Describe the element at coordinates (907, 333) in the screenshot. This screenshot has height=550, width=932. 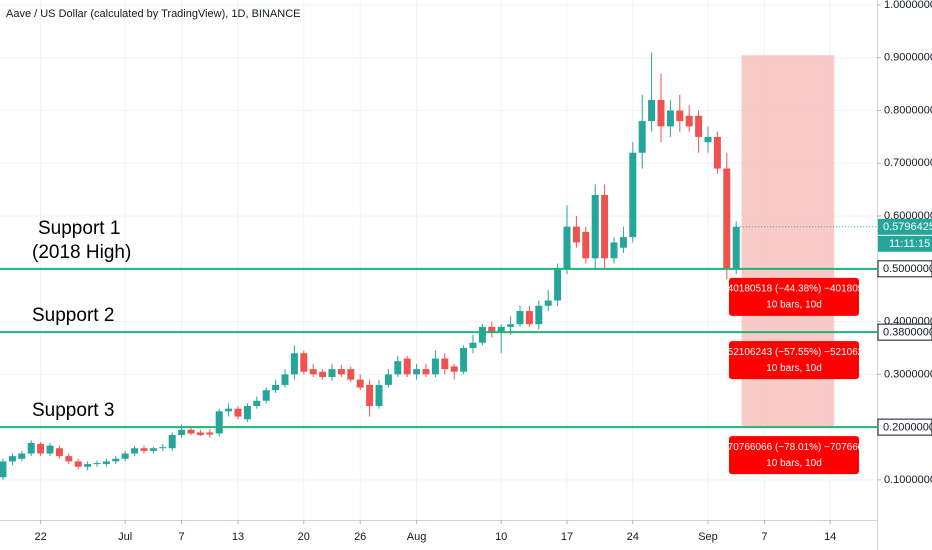
I see `level-badge-label: 0.38000000` at that location.